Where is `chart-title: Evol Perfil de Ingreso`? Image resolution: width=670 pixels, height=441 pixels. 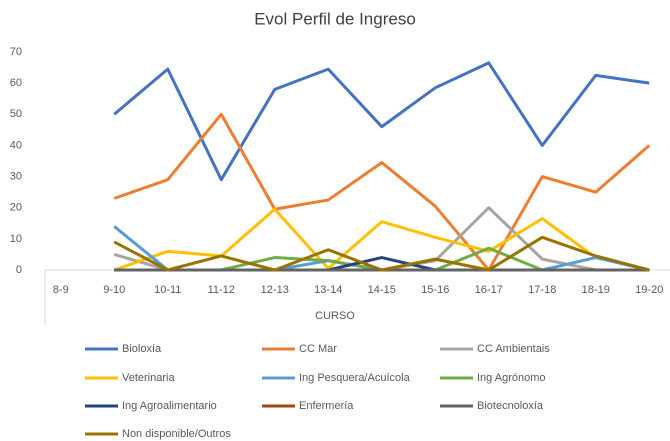 chart-title: Evol Perfil de Ingreso is located at coordinates (335, 18).